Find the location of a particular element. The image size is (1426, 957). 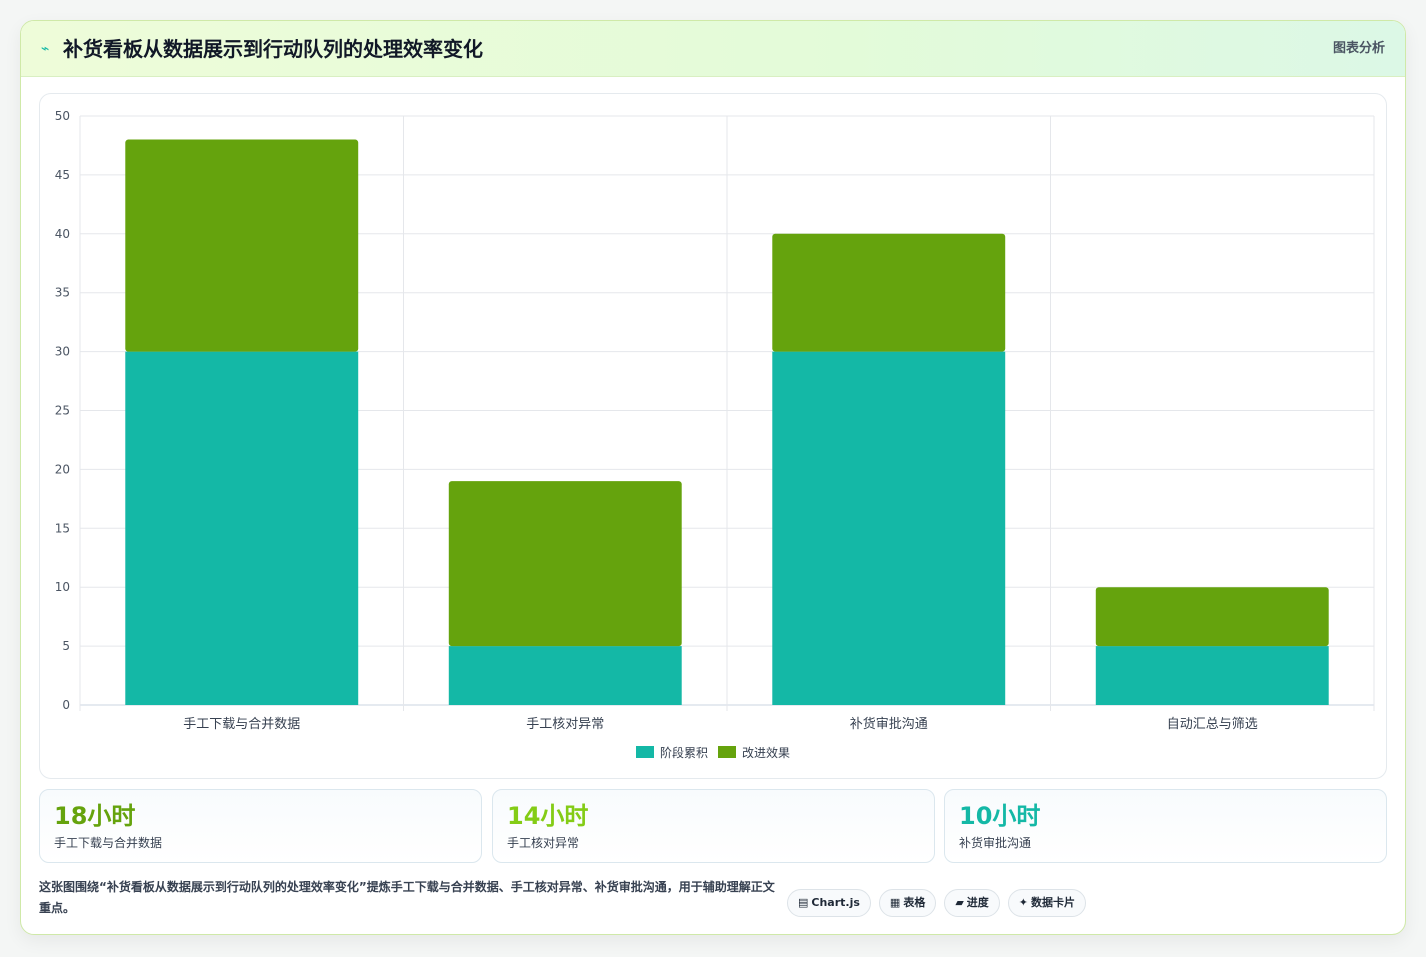

stat-card: 10小时补货审批沟通 is located at coordinates (1165, 826).